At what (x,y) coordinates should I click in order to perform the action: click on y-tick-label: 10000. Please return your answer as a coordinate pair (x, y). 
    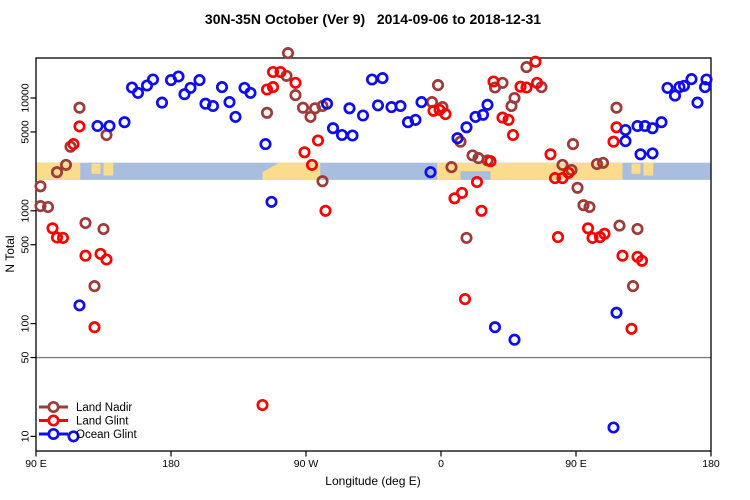
    Looking at the image, I should click on (26, 97).